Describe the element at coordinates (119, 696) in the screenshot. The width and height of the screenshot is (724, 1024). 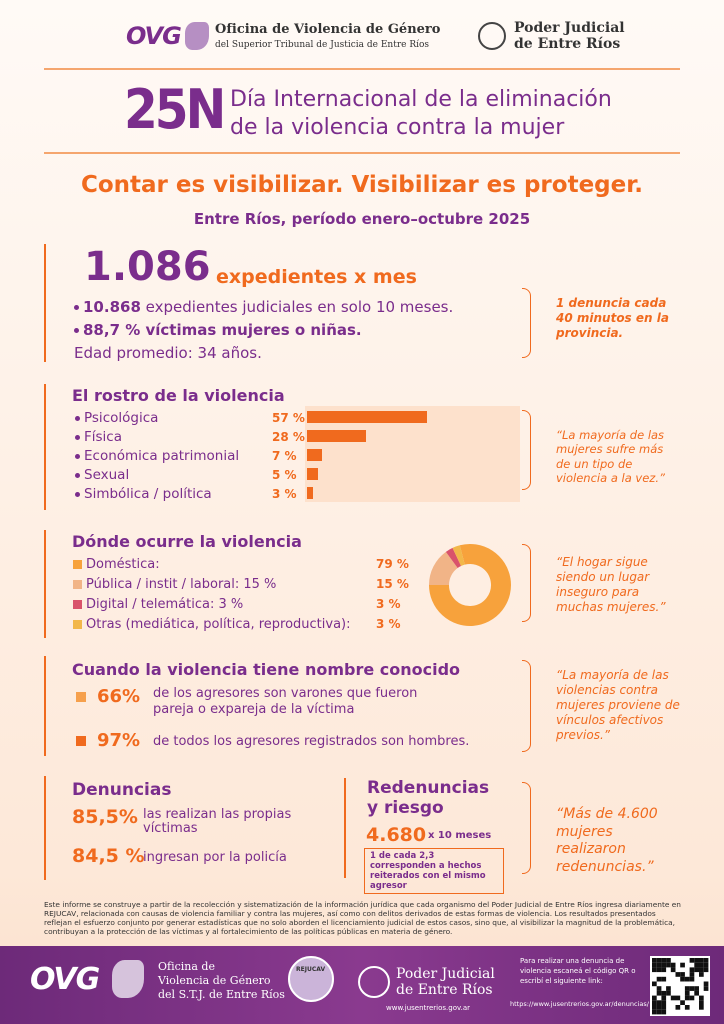
I see `known-value: 66%` at that location.